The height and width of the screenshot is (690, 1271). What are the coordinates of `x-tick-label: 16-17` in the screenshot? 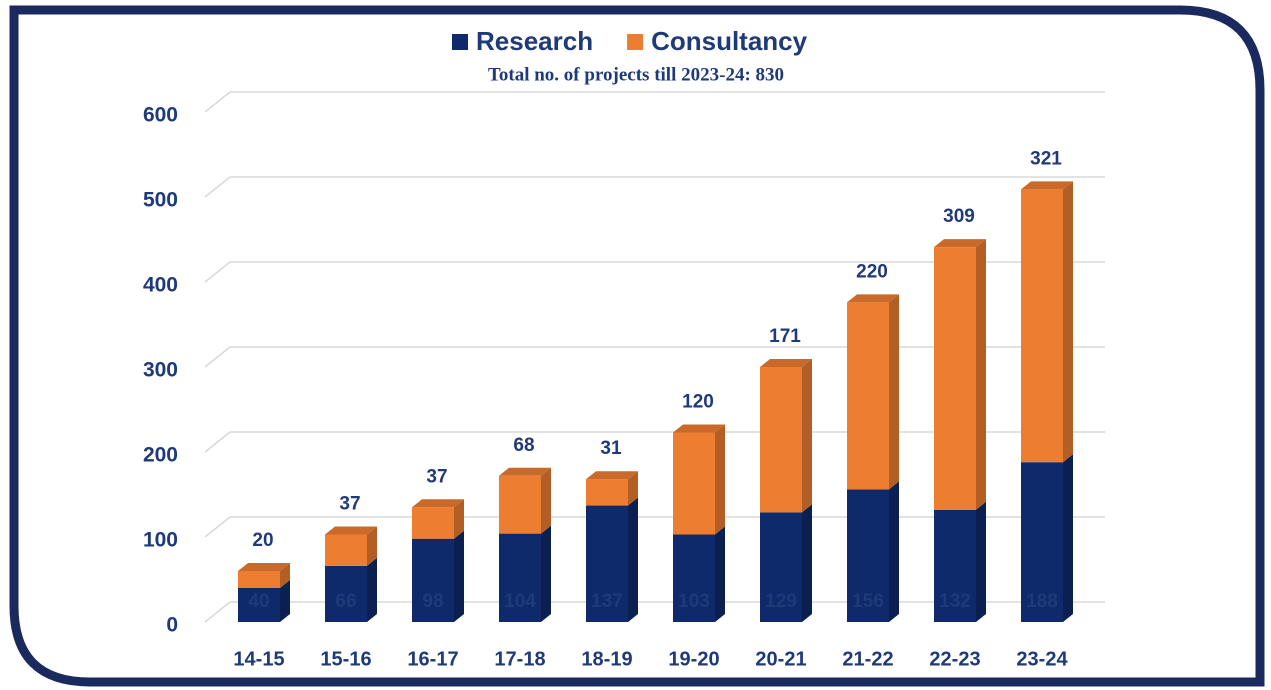 It's located at (432, 659).